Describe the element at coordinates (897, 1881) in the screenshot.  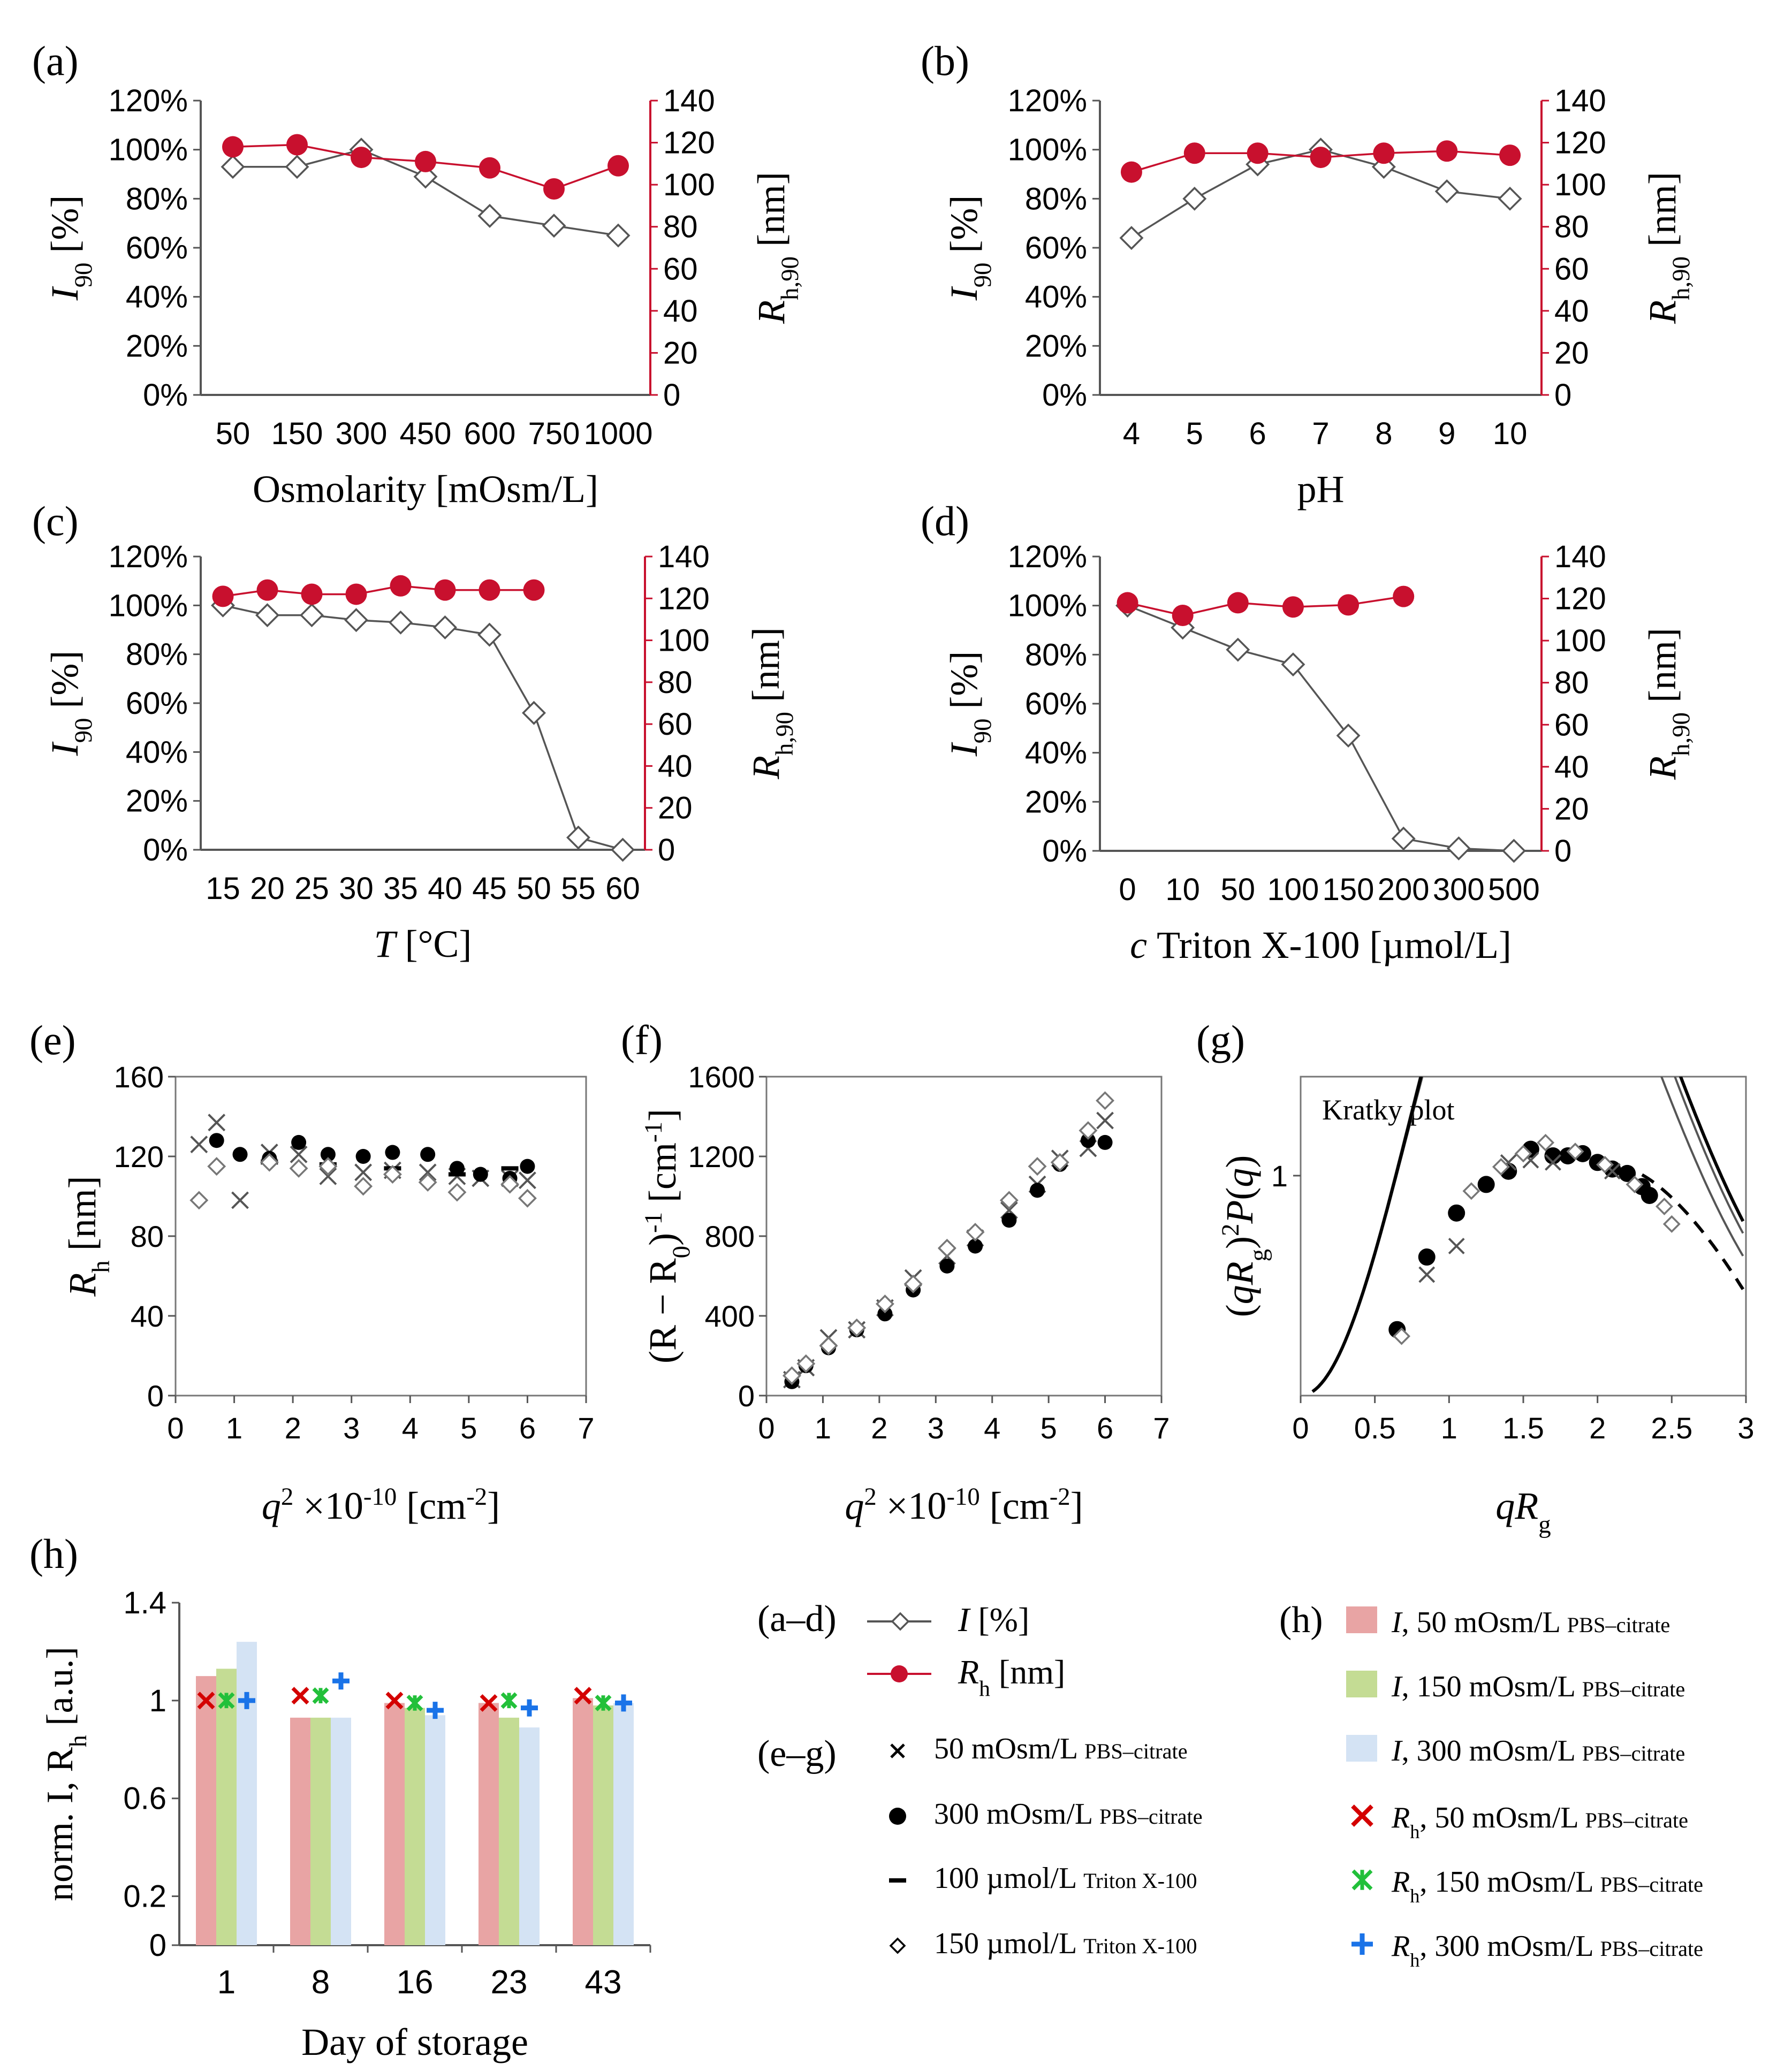
I see `legend-eg-marker-dash` at that location.